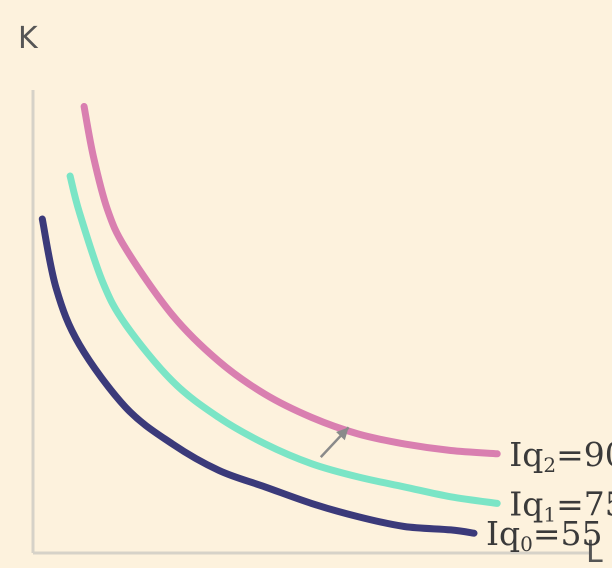  Describe the element at coordinates (560, 505) in the screenshot. I see `isoquant-label-1: Iq1=75` at that location.